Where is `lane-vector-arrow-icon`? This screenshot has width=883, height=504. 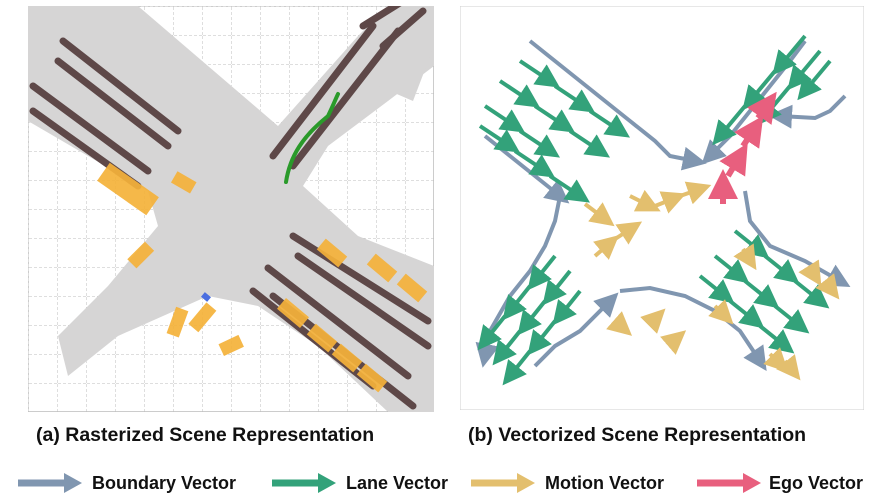
lane-vector-arrow-icon is located at coordinates (304, 483).